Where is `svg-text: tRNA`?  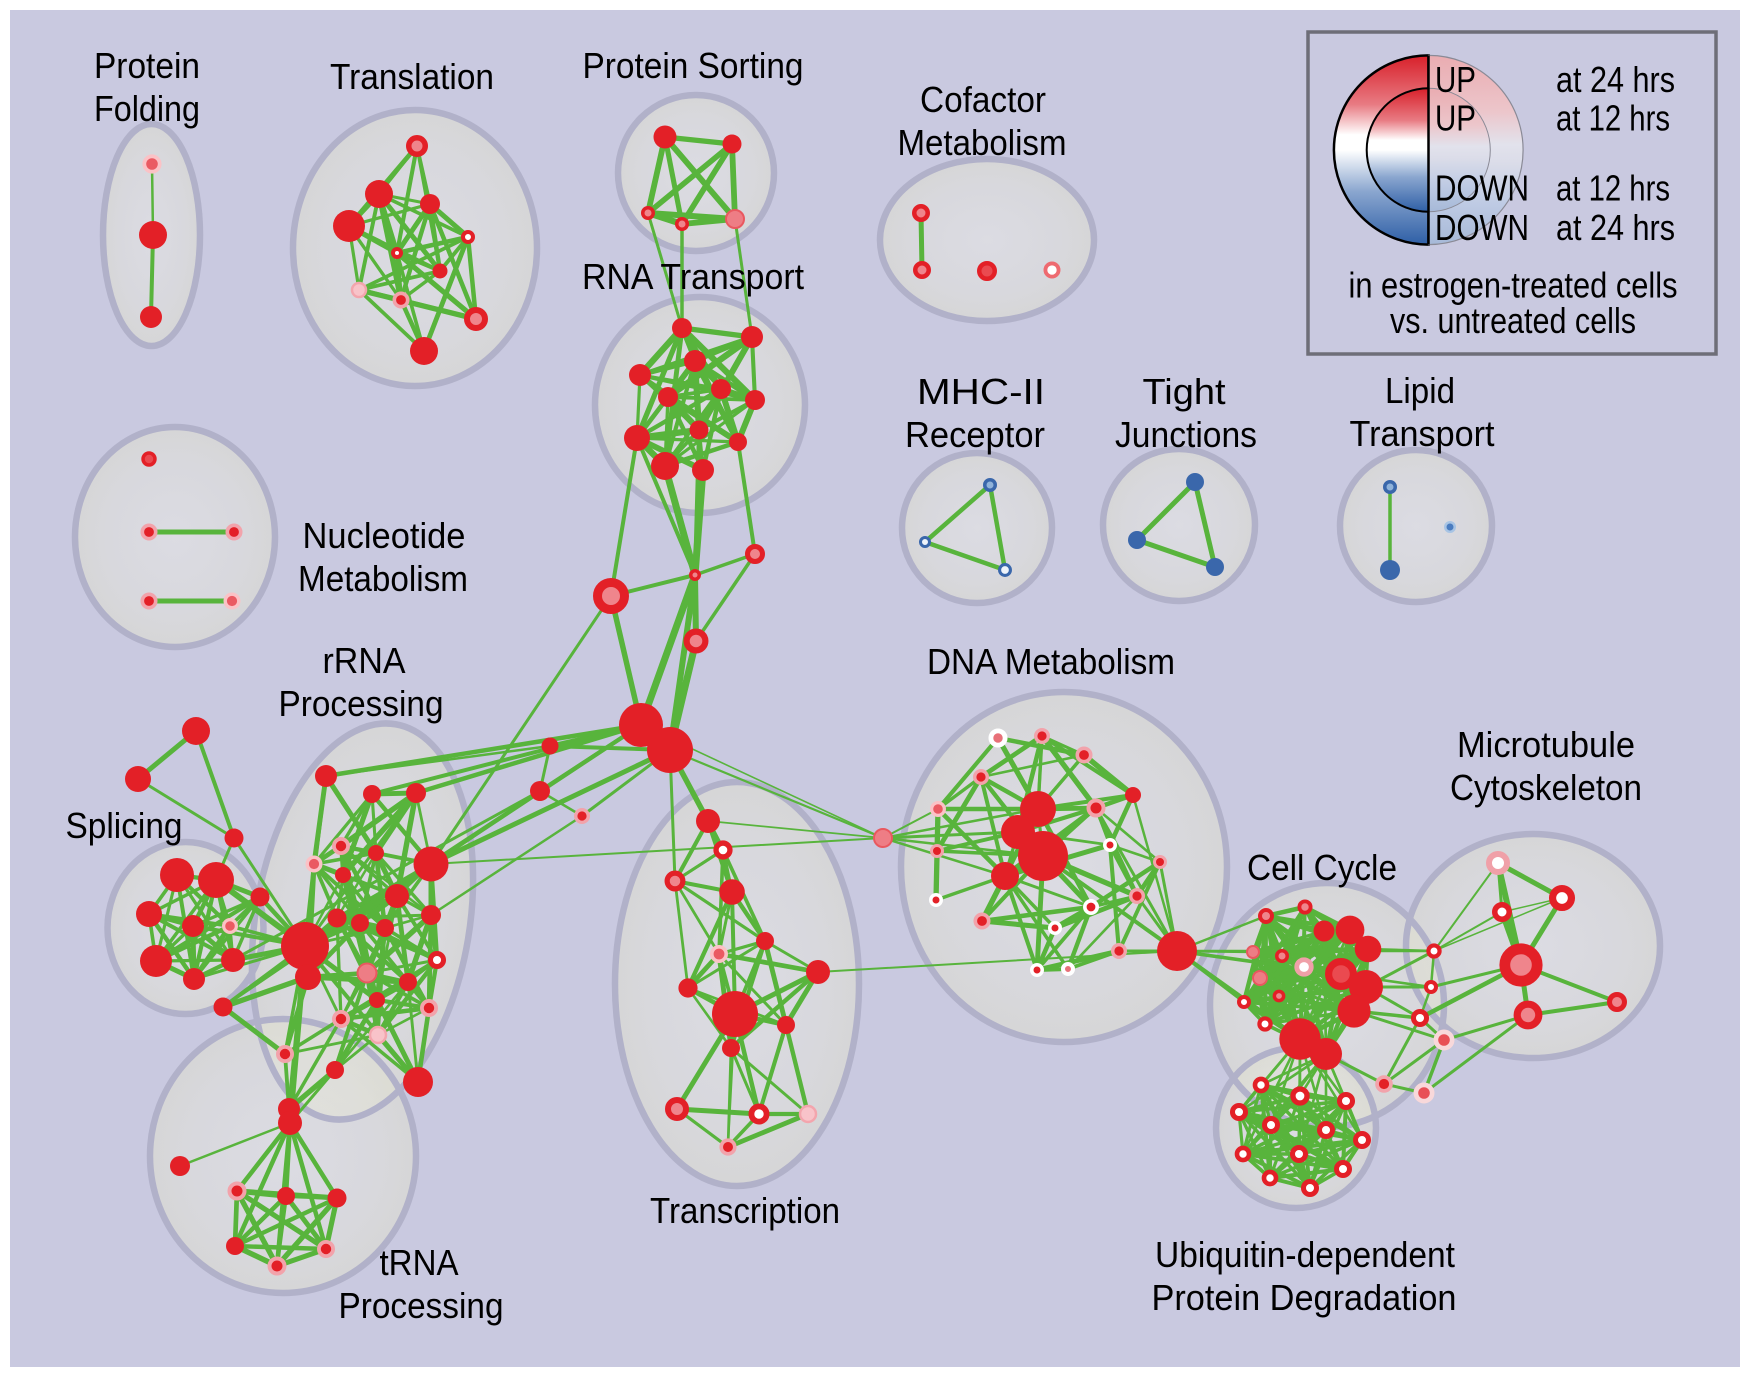
svg-text: tRNA is located at coordinates (419, 1262).